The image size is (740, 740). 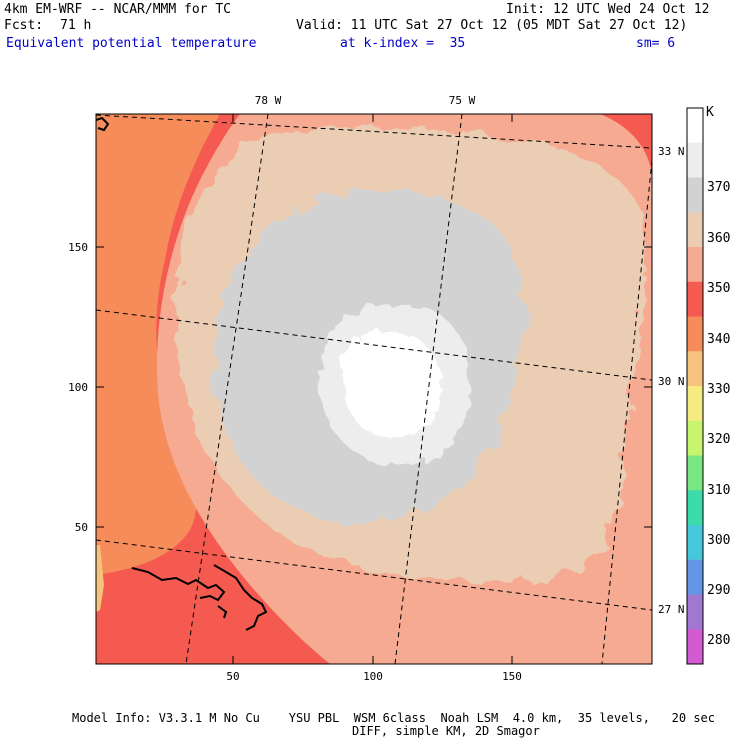 What do you see at coordinates (718, 238) in the screenshot?
I see `colorbar-label-360: 360` at bounding box center [718, 238].